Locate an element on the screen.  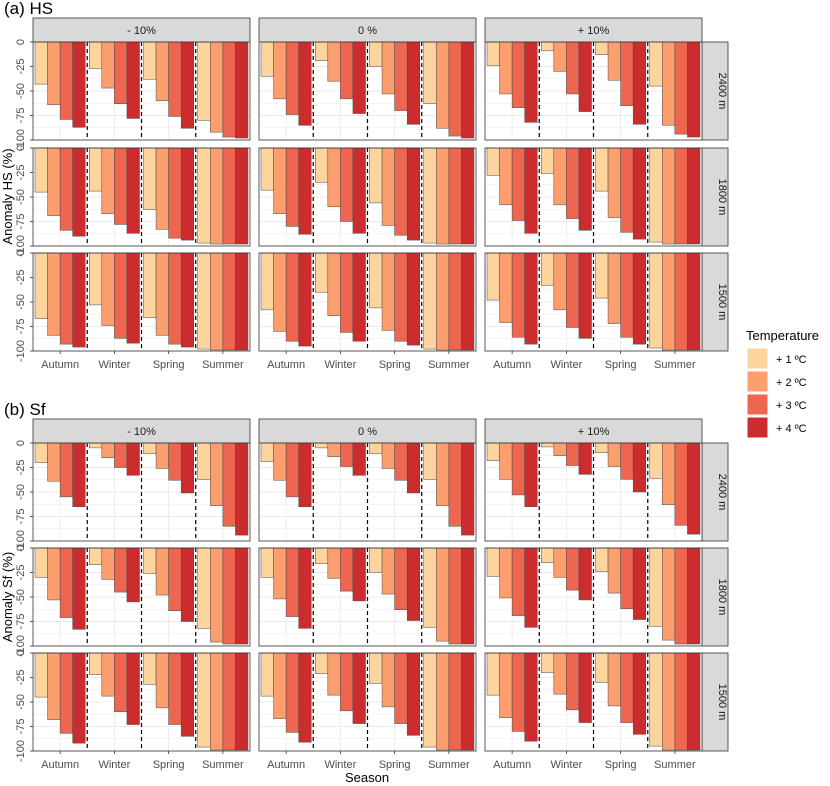
y-tick-label: -75 is located at coordinates (21, 327).